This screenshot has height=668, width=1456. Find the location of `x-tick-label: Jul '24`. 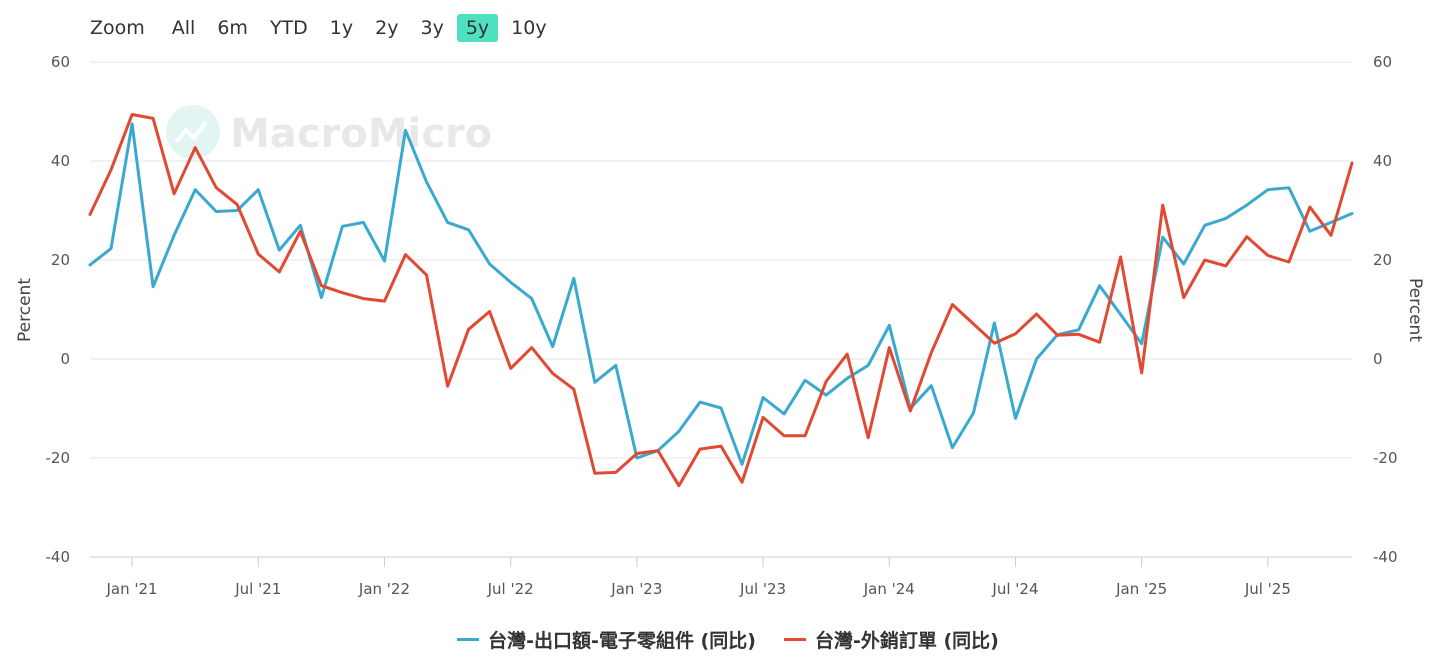

x-tick-label: Jul '24 is located at coordinates (1014, 589).